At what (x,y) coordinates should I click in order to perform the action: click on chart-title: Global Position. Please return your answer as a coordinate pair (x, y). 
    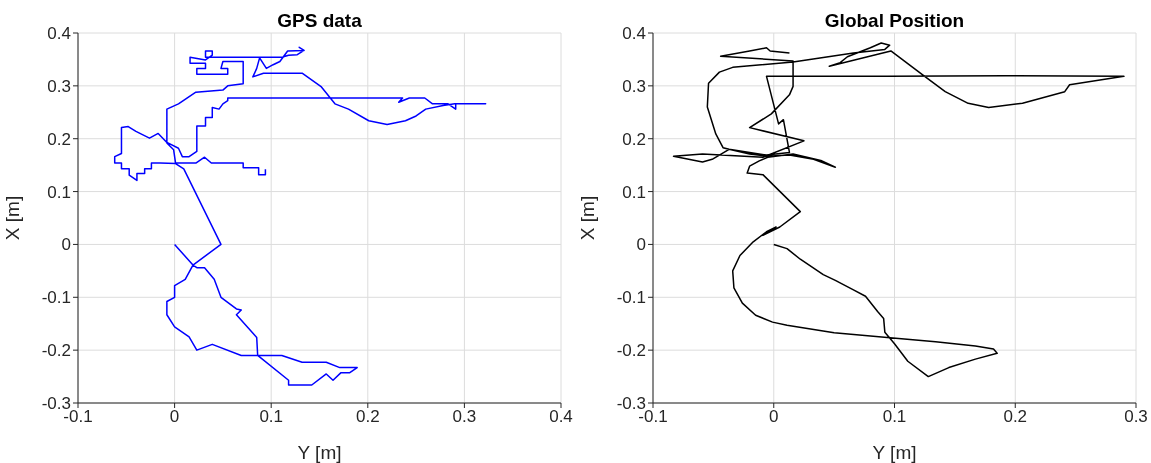
    Looking at the image, I should click on (894, 21).